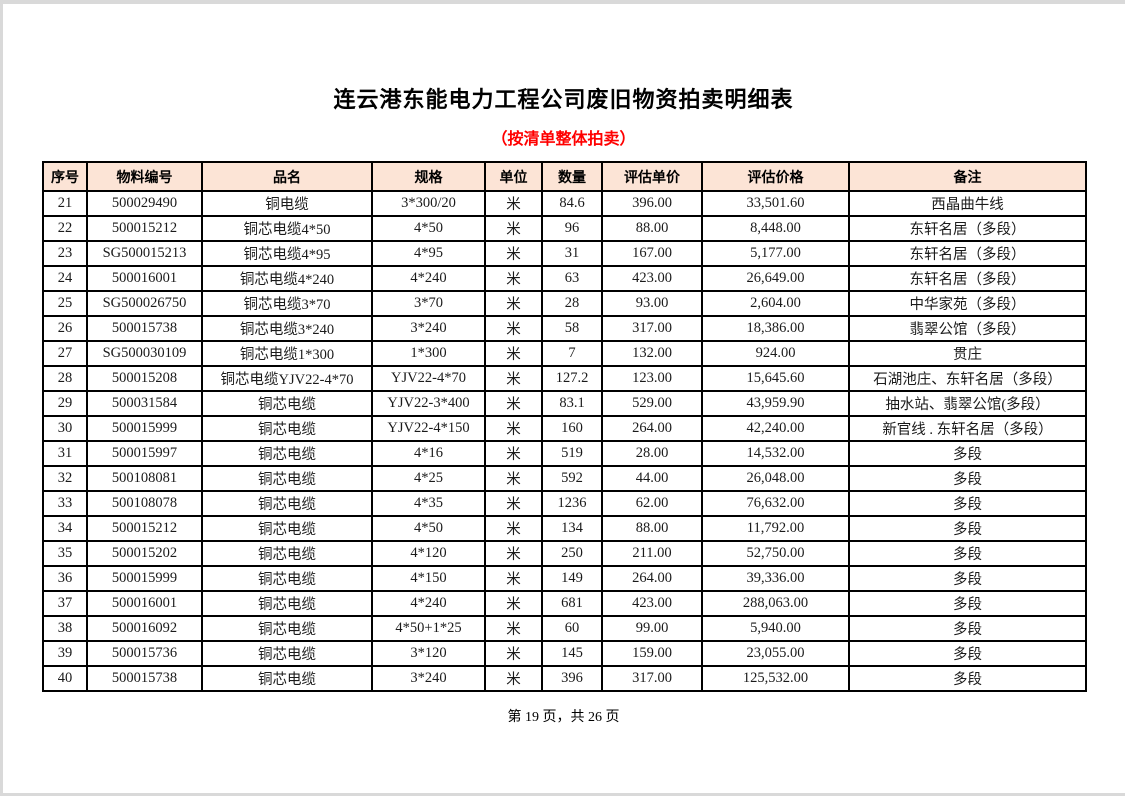  What do you see at coordinates (428, 628) in the screenshot?
I see `table-cell: 4*50+1*25` at bounding box center [428, 628].